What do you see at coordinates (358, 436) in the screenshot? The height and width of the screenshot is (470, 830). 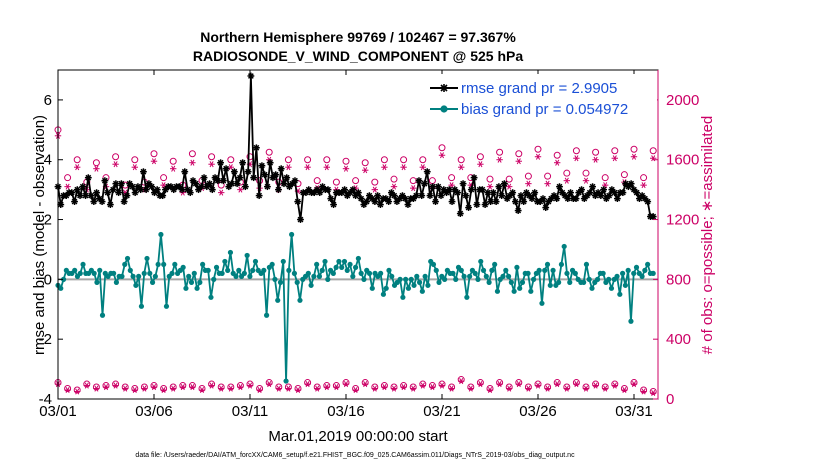 I see `x-axis-label: Mar.01,2019 00:00:00 start` at bounding box center [358, 436].